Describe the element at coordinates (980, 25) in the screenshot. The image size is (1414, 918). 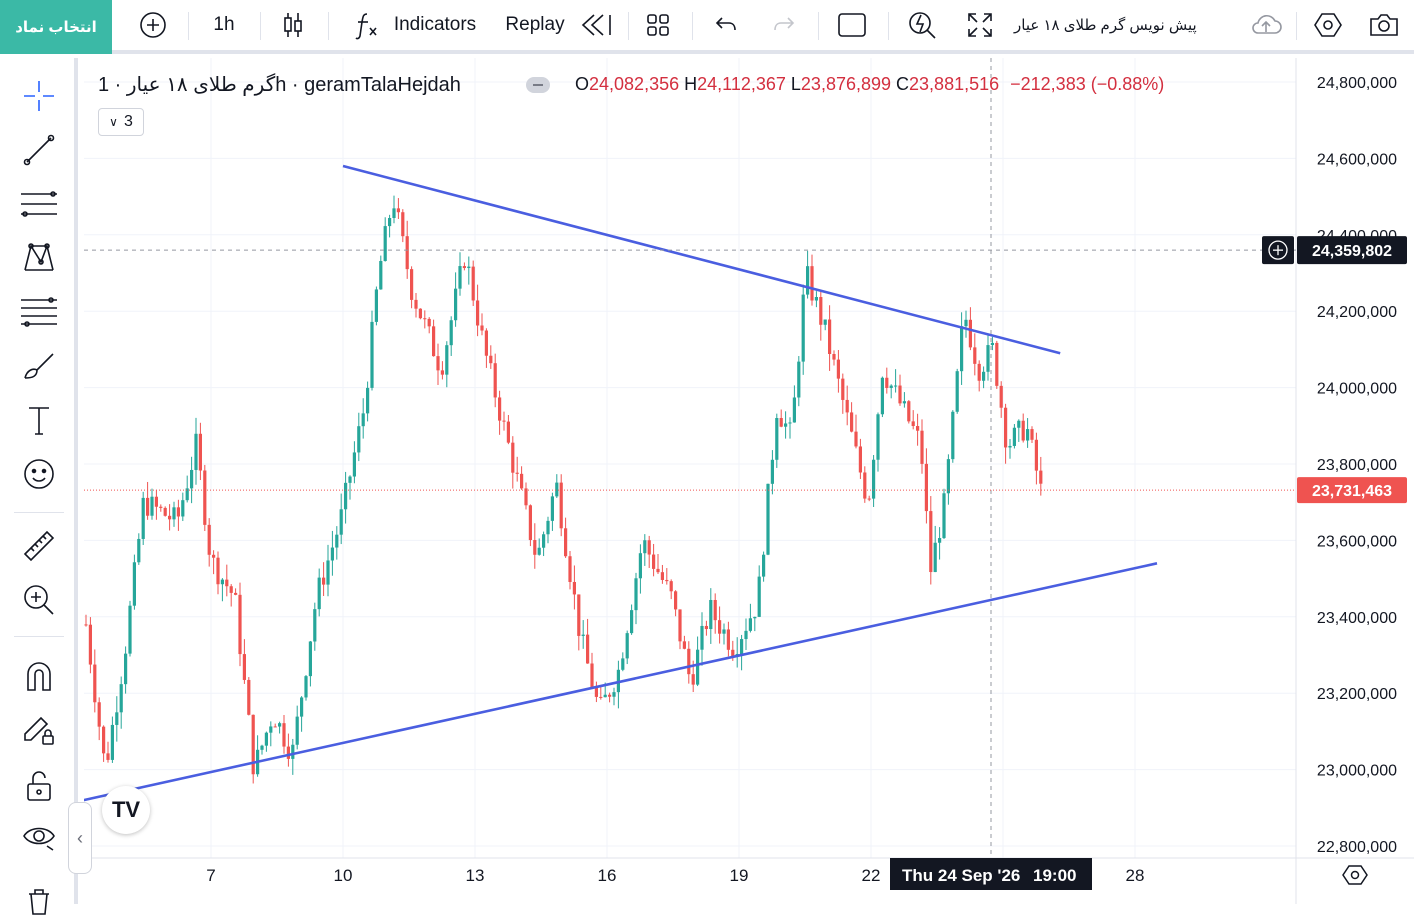
I see `expand-icon` at that location.